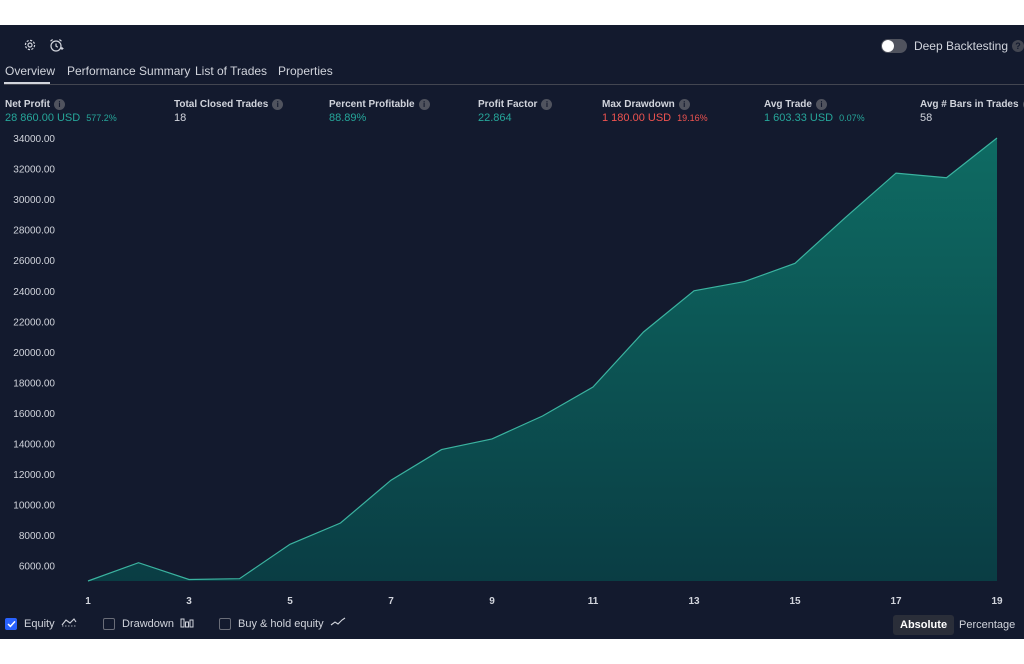 The height and width of the screenshot is (664, 1024). What do you see at coordinates (34, 506) in the screenshot?
I see `y-tick-label: 10000.00` at bounding box center [34, 506].